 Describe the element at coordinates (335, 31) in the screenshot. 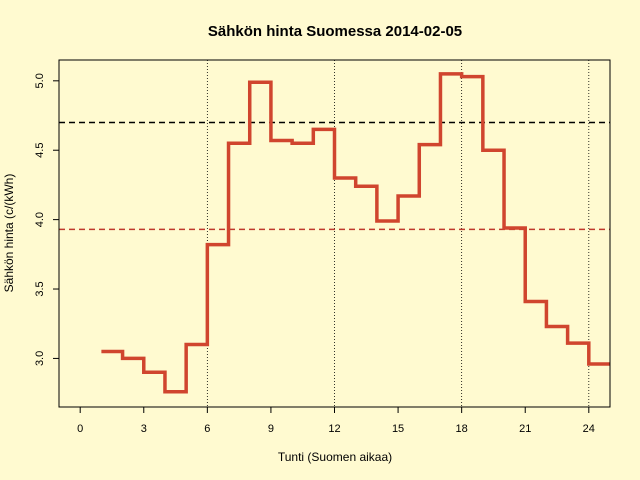

I see `chart-title: Sähkön hinta Suomessa 2014-02-05` at that location.